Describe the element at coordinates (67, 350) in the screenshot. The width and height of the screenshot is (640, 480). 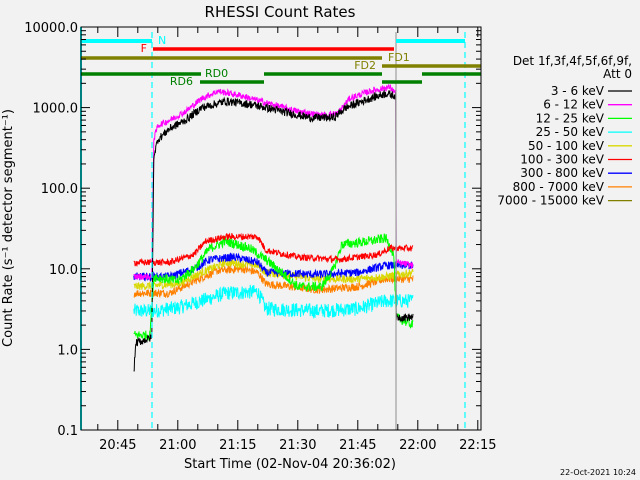
I see `y-tick-label: 1.0` at that location.